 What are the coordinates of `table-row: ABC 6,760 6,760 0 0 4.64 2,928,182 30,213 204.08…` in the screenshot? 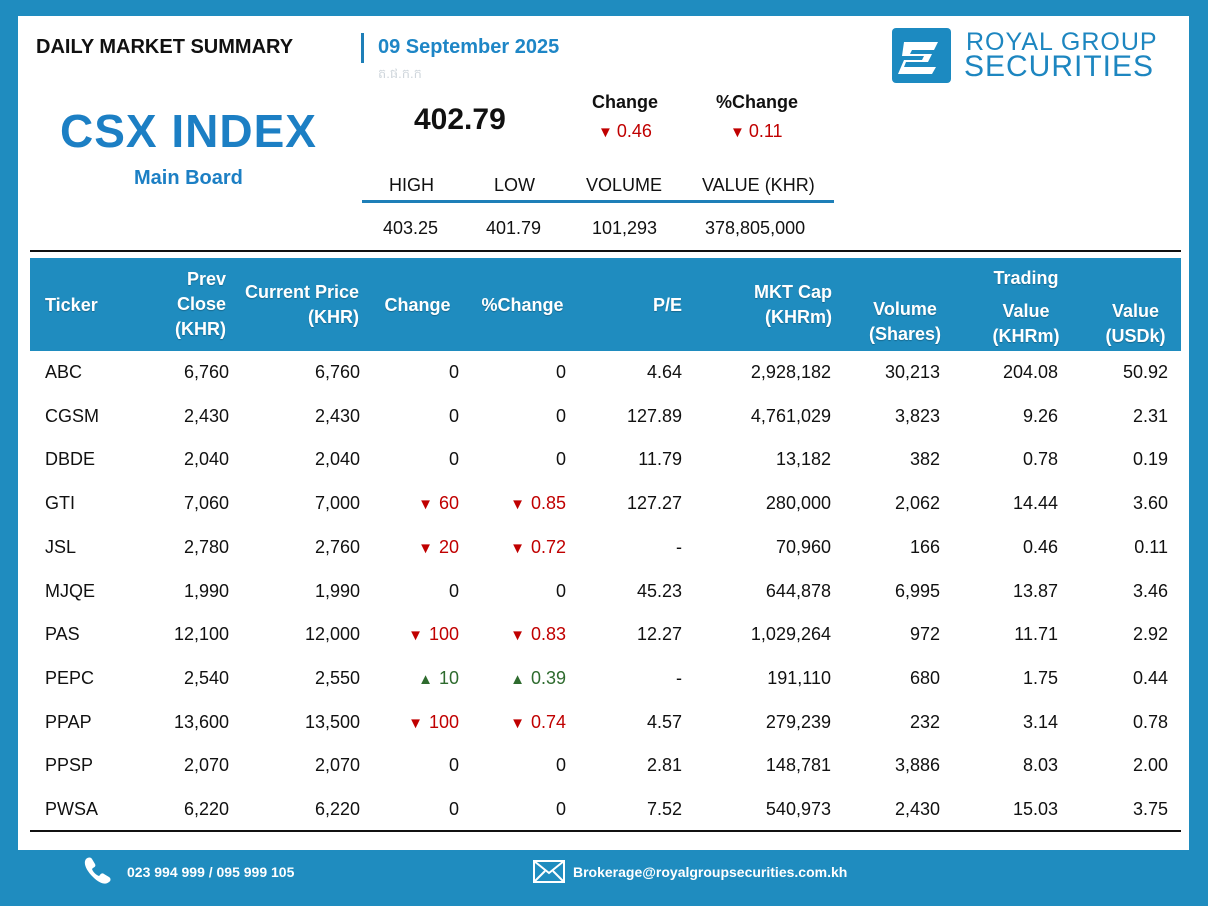 It's located at (605, 373).